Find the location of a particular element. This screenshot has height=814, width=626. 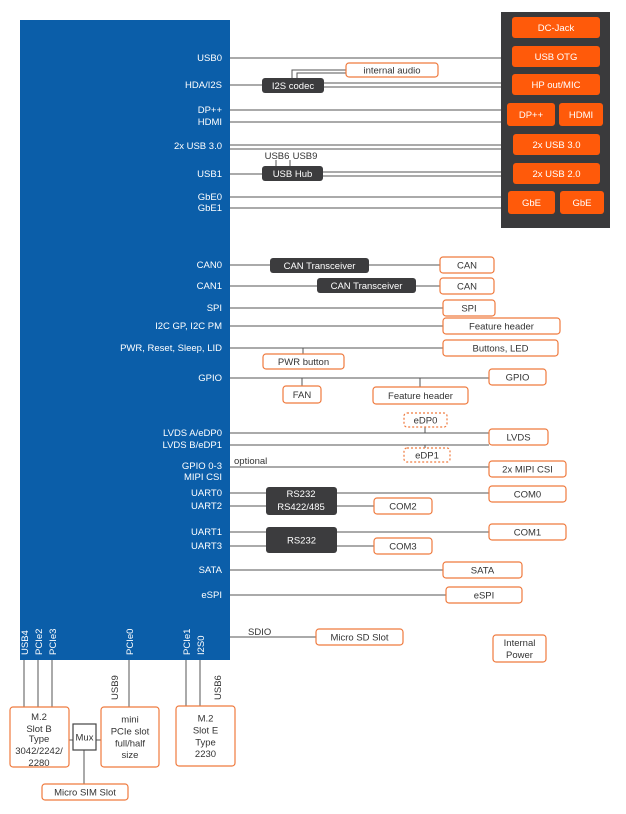

gbe-connector-1-label: GbE is located at coordinates (531, 203).